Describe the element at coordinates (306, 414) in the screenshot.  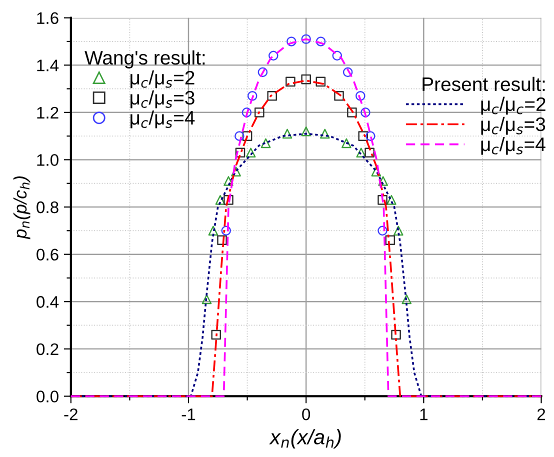
I see `x-tick-label: 0` at that location.